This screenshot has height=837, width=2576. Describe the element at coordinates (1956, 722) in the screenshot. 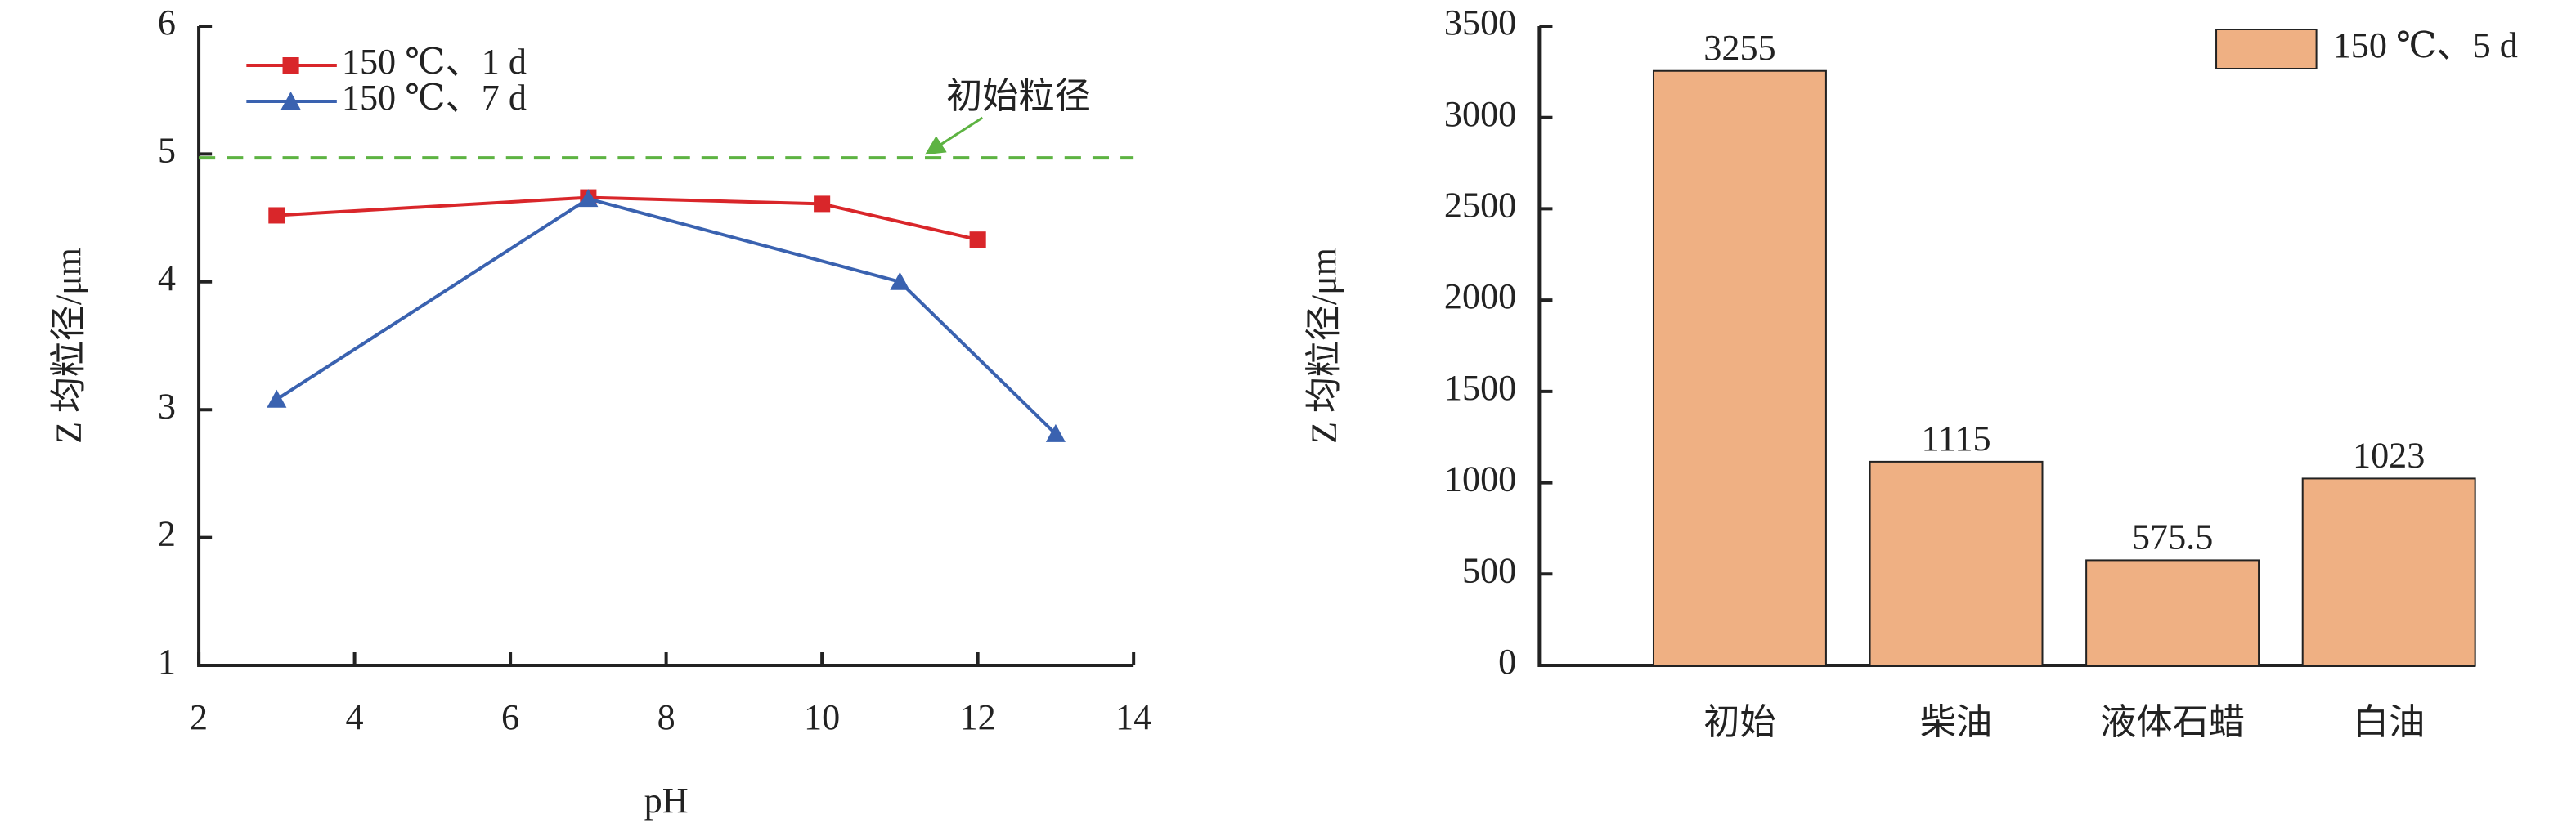

I see `x-tick-label: 柴油` at that location.